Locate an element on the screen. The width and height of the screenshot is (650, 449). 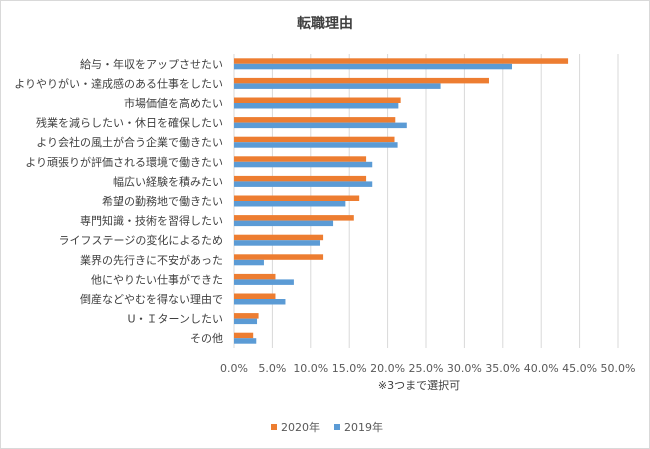
category-label: 残業を減らしたい・休日を確保したい is located at coordinates (129, 123).